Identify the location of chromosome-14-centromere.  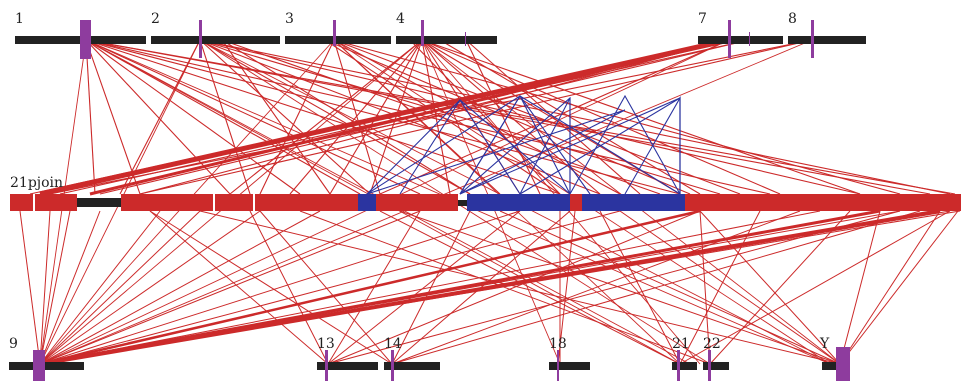
(392, 365).